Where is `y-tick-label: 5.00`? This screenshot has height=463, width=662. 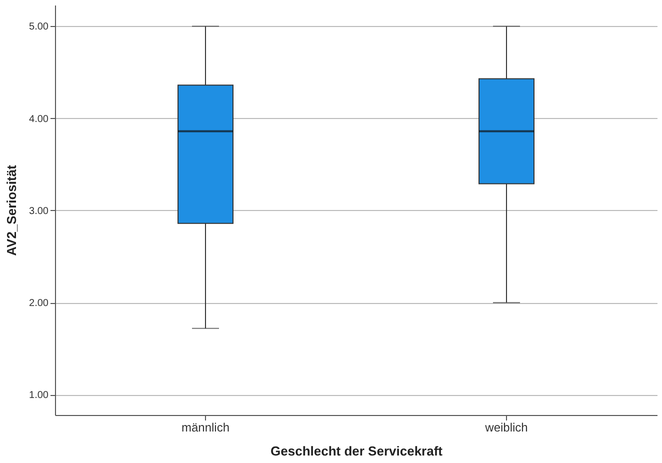
y-tick-label: 5.00 is located at coordinates (39, 27).